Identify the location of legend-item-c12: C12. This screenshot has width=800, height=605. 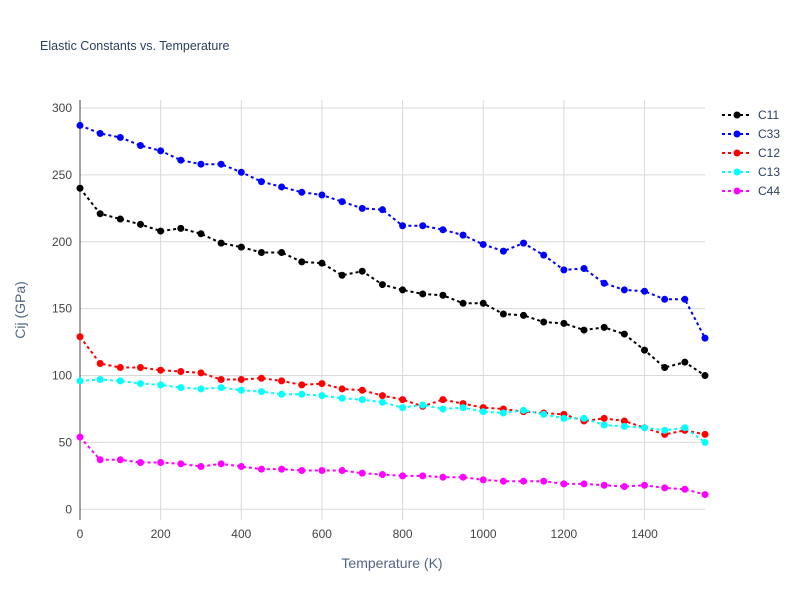
(751, 153).